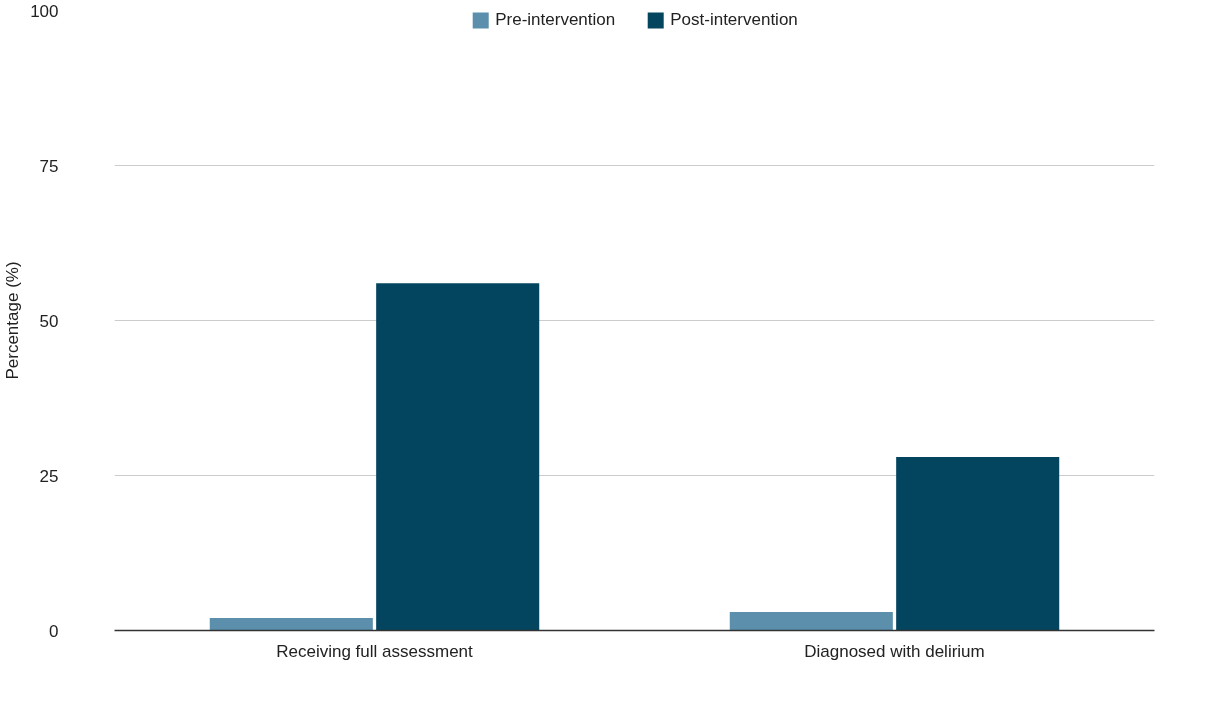 The width and height of the screenshot is (1214, 722). I want to click on y-tick-label: 25, so click(49, 476).